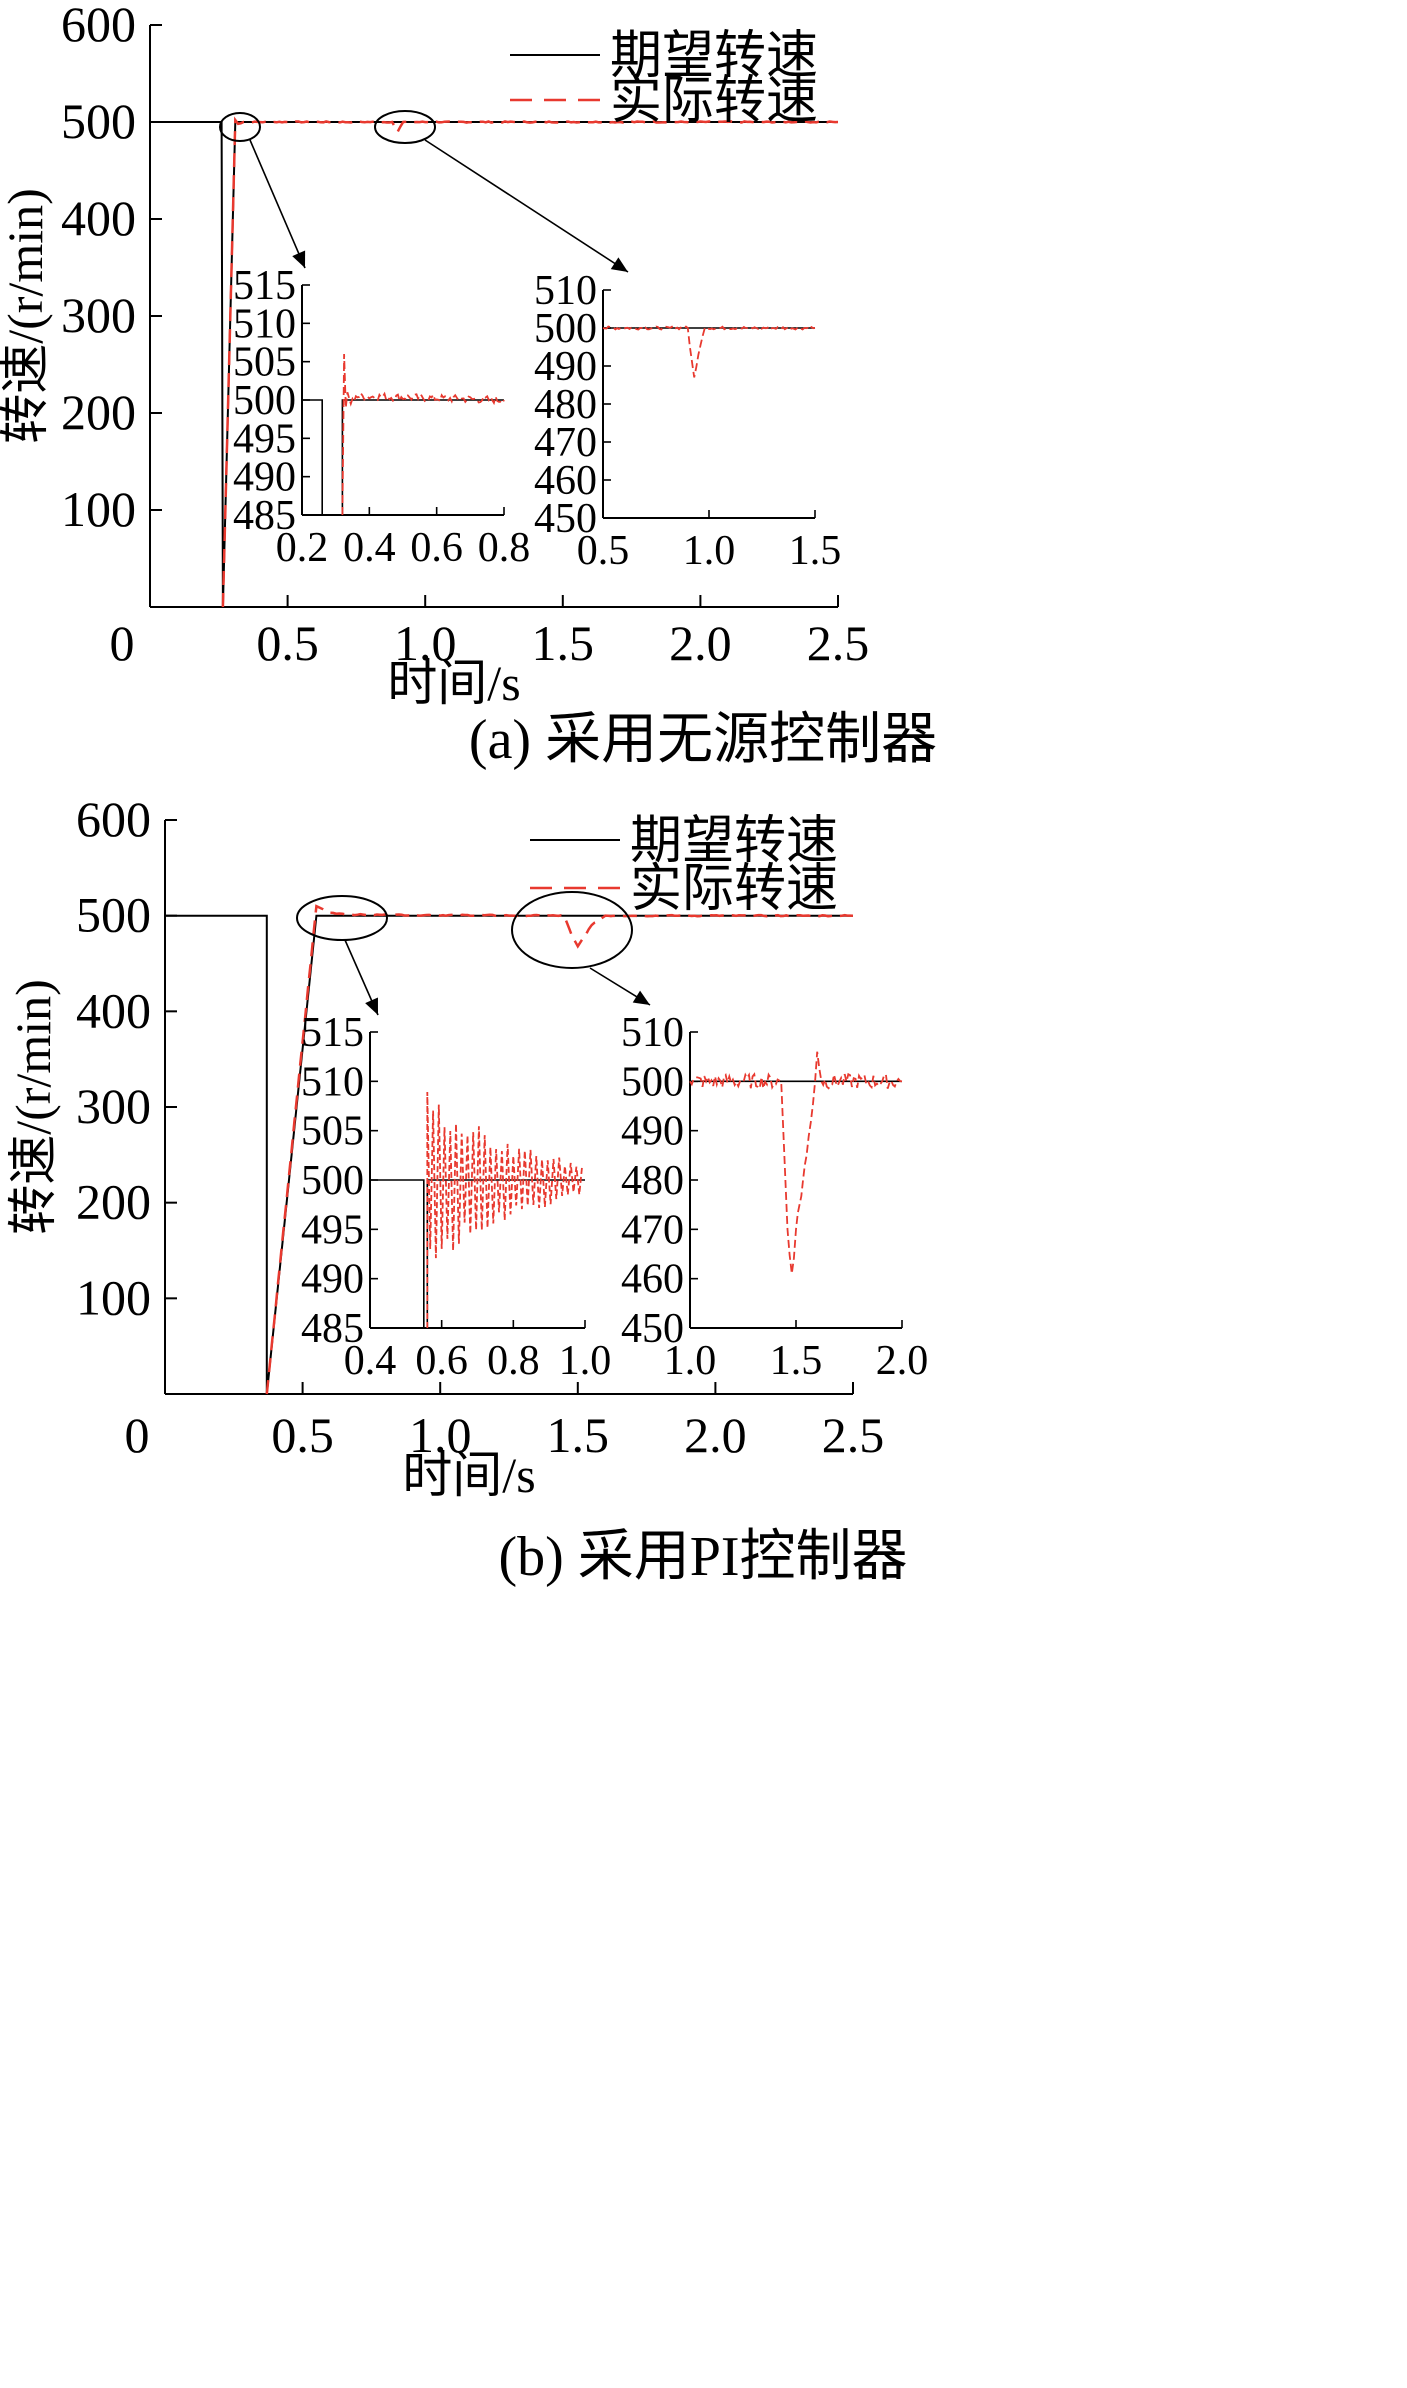 This screenshot has width=1407, height=2388. What do you see at coordinates (902, 1361) in the screenshot?
I see `inset-x-tick-label: 2.0` at bounding box center [902, 1361].